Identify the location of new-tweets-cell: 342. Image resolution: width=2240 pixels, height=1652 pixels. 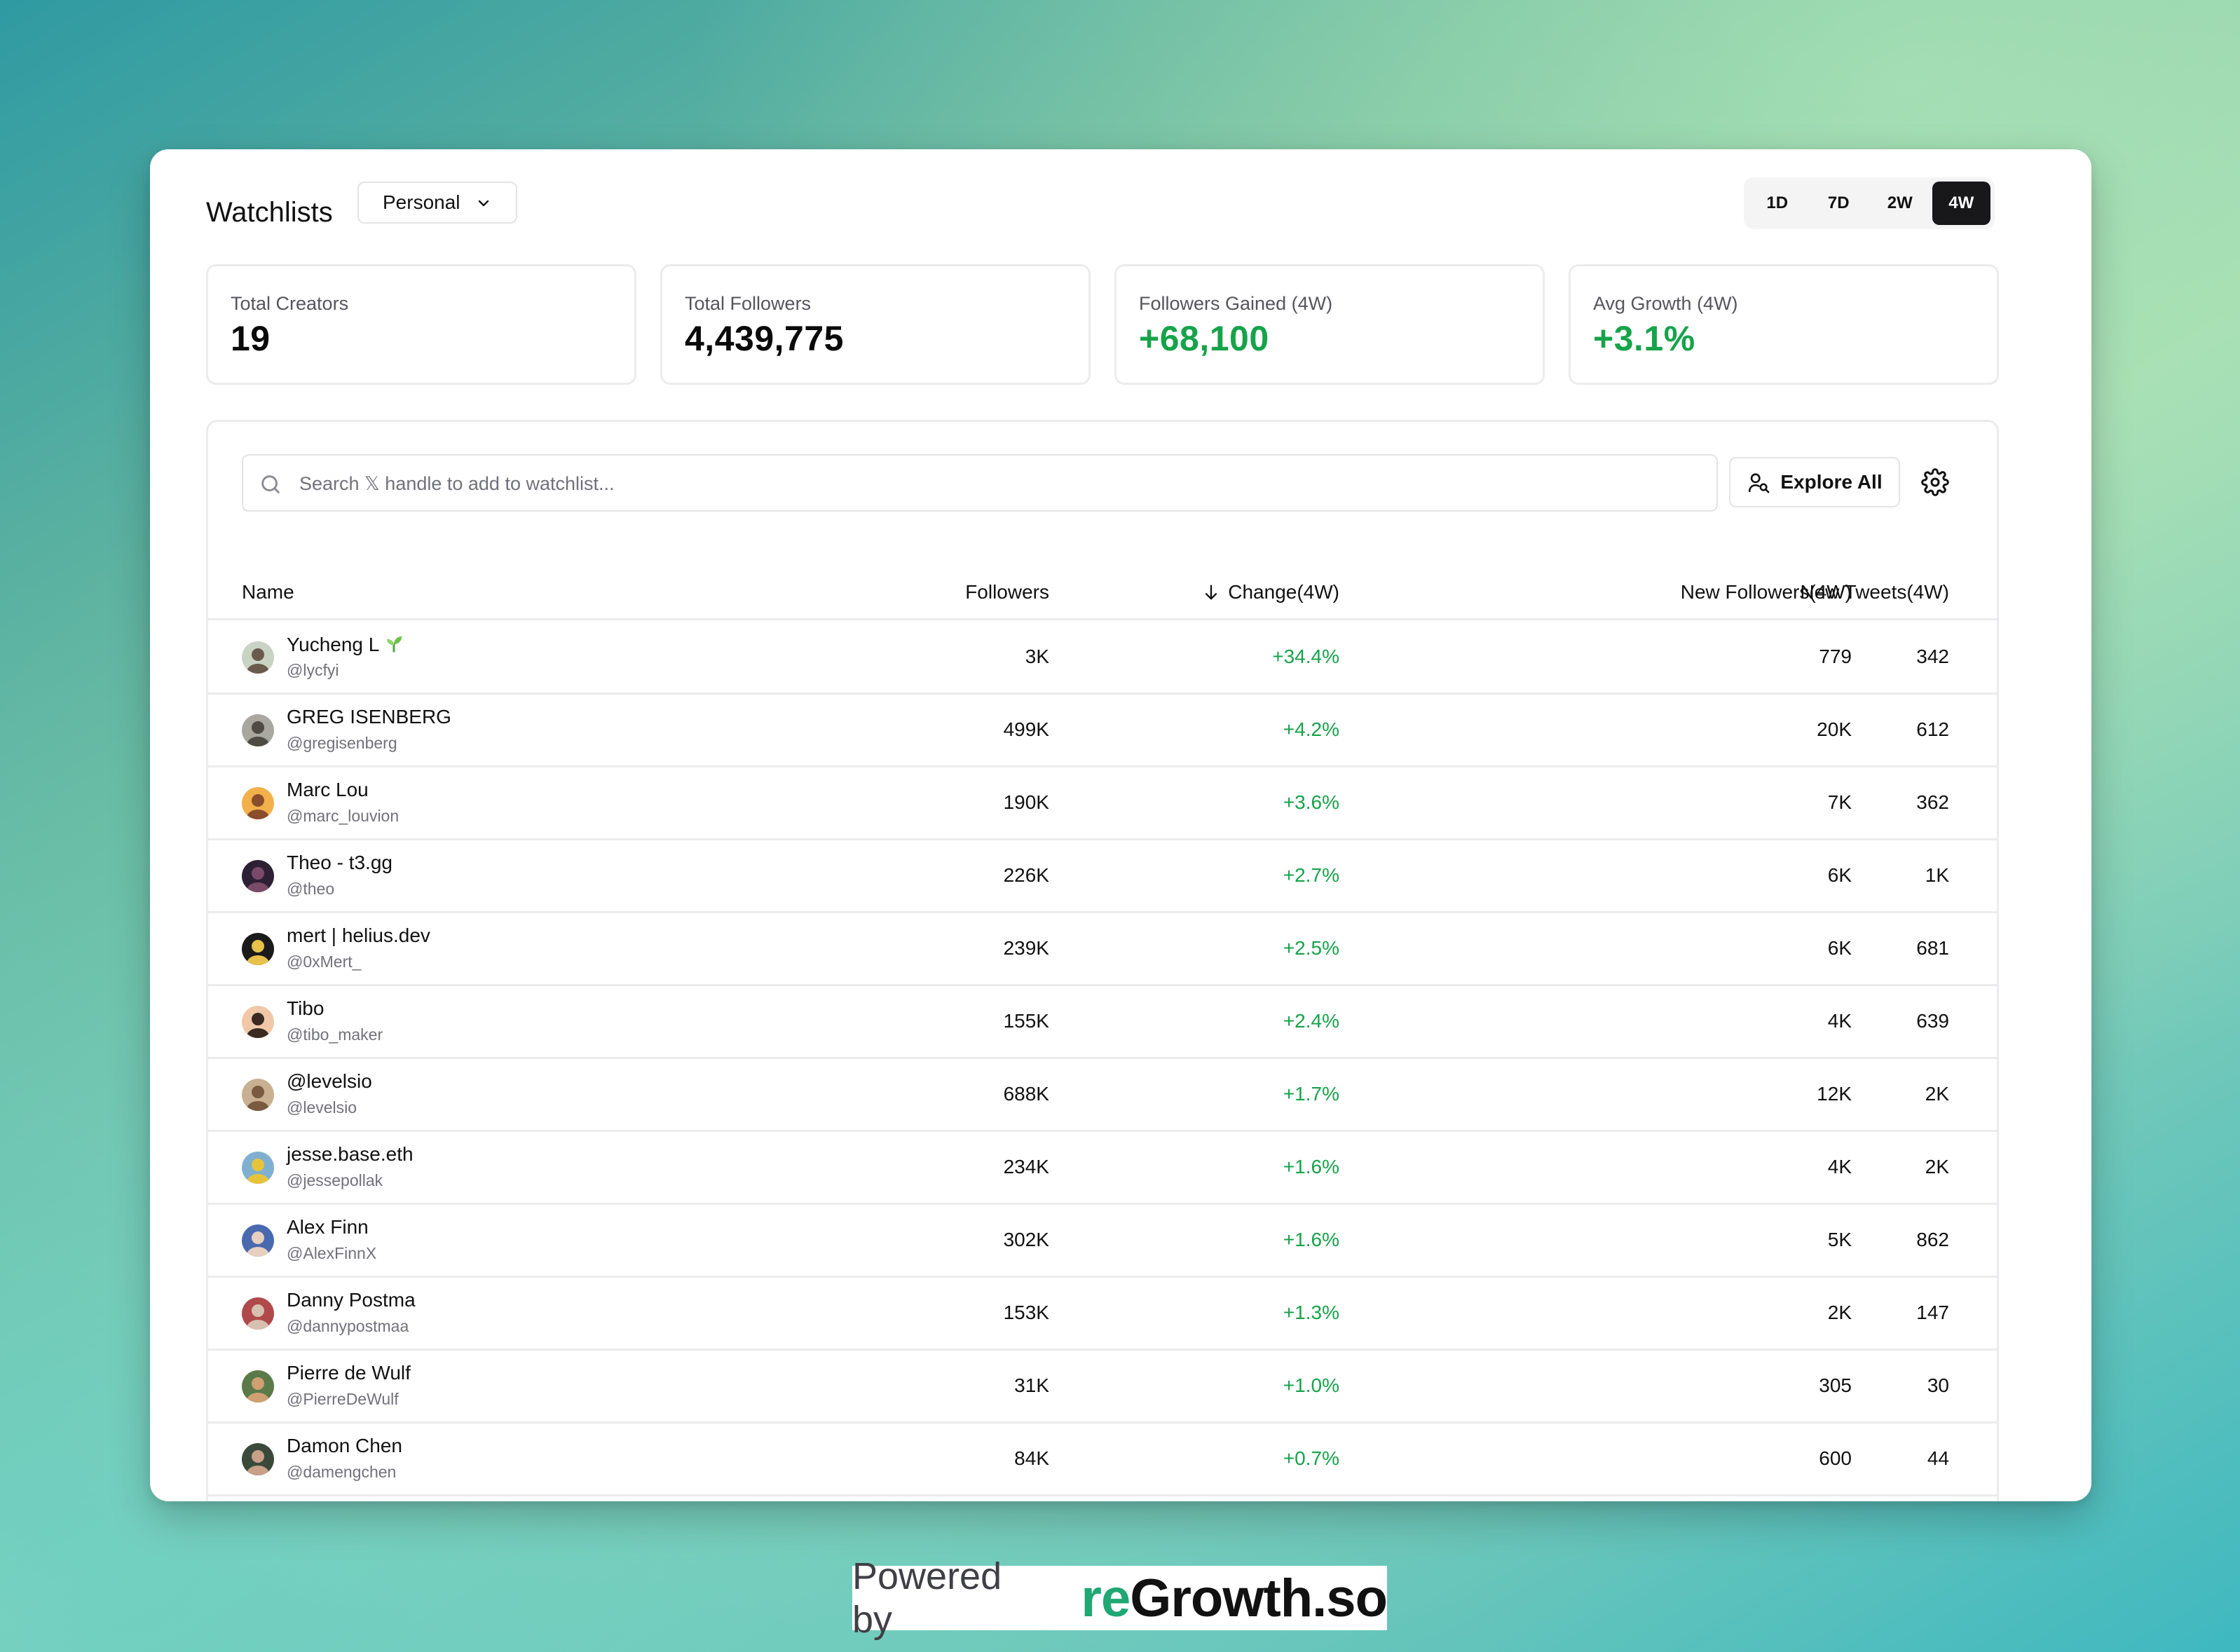
(1932, 657).